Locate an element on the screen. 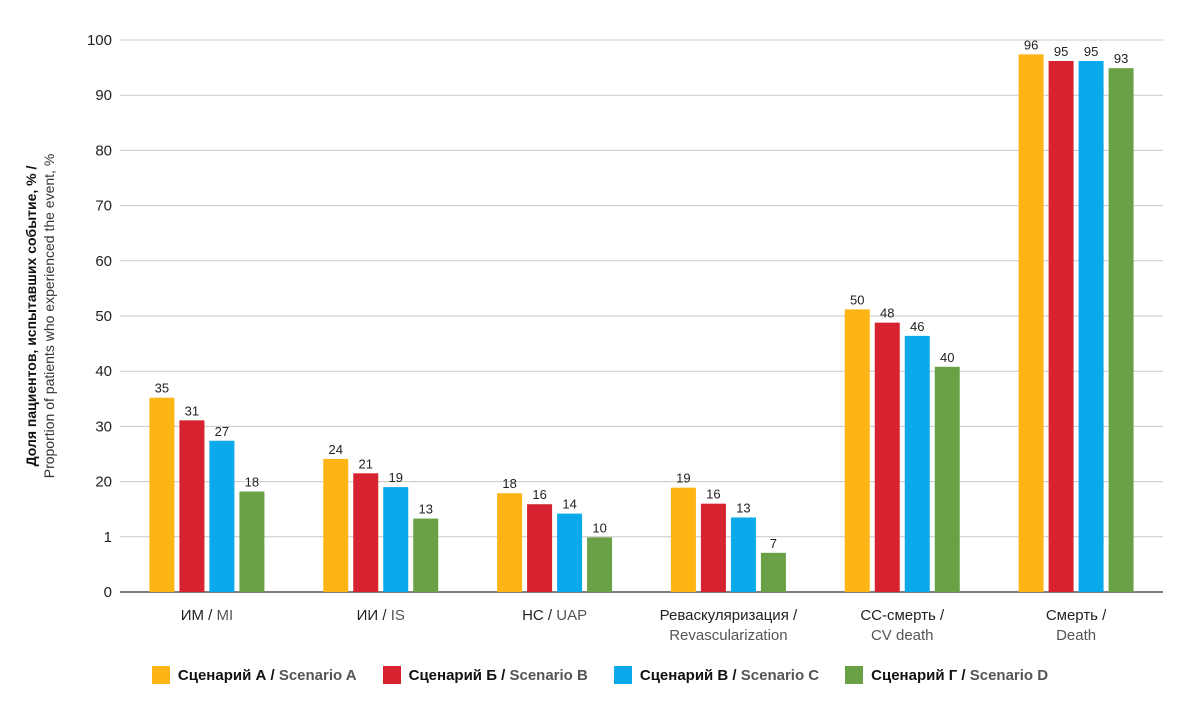 The height and width of the screenshot is (710, 1200). data-label: 48 is located at coordinates (887, 313).